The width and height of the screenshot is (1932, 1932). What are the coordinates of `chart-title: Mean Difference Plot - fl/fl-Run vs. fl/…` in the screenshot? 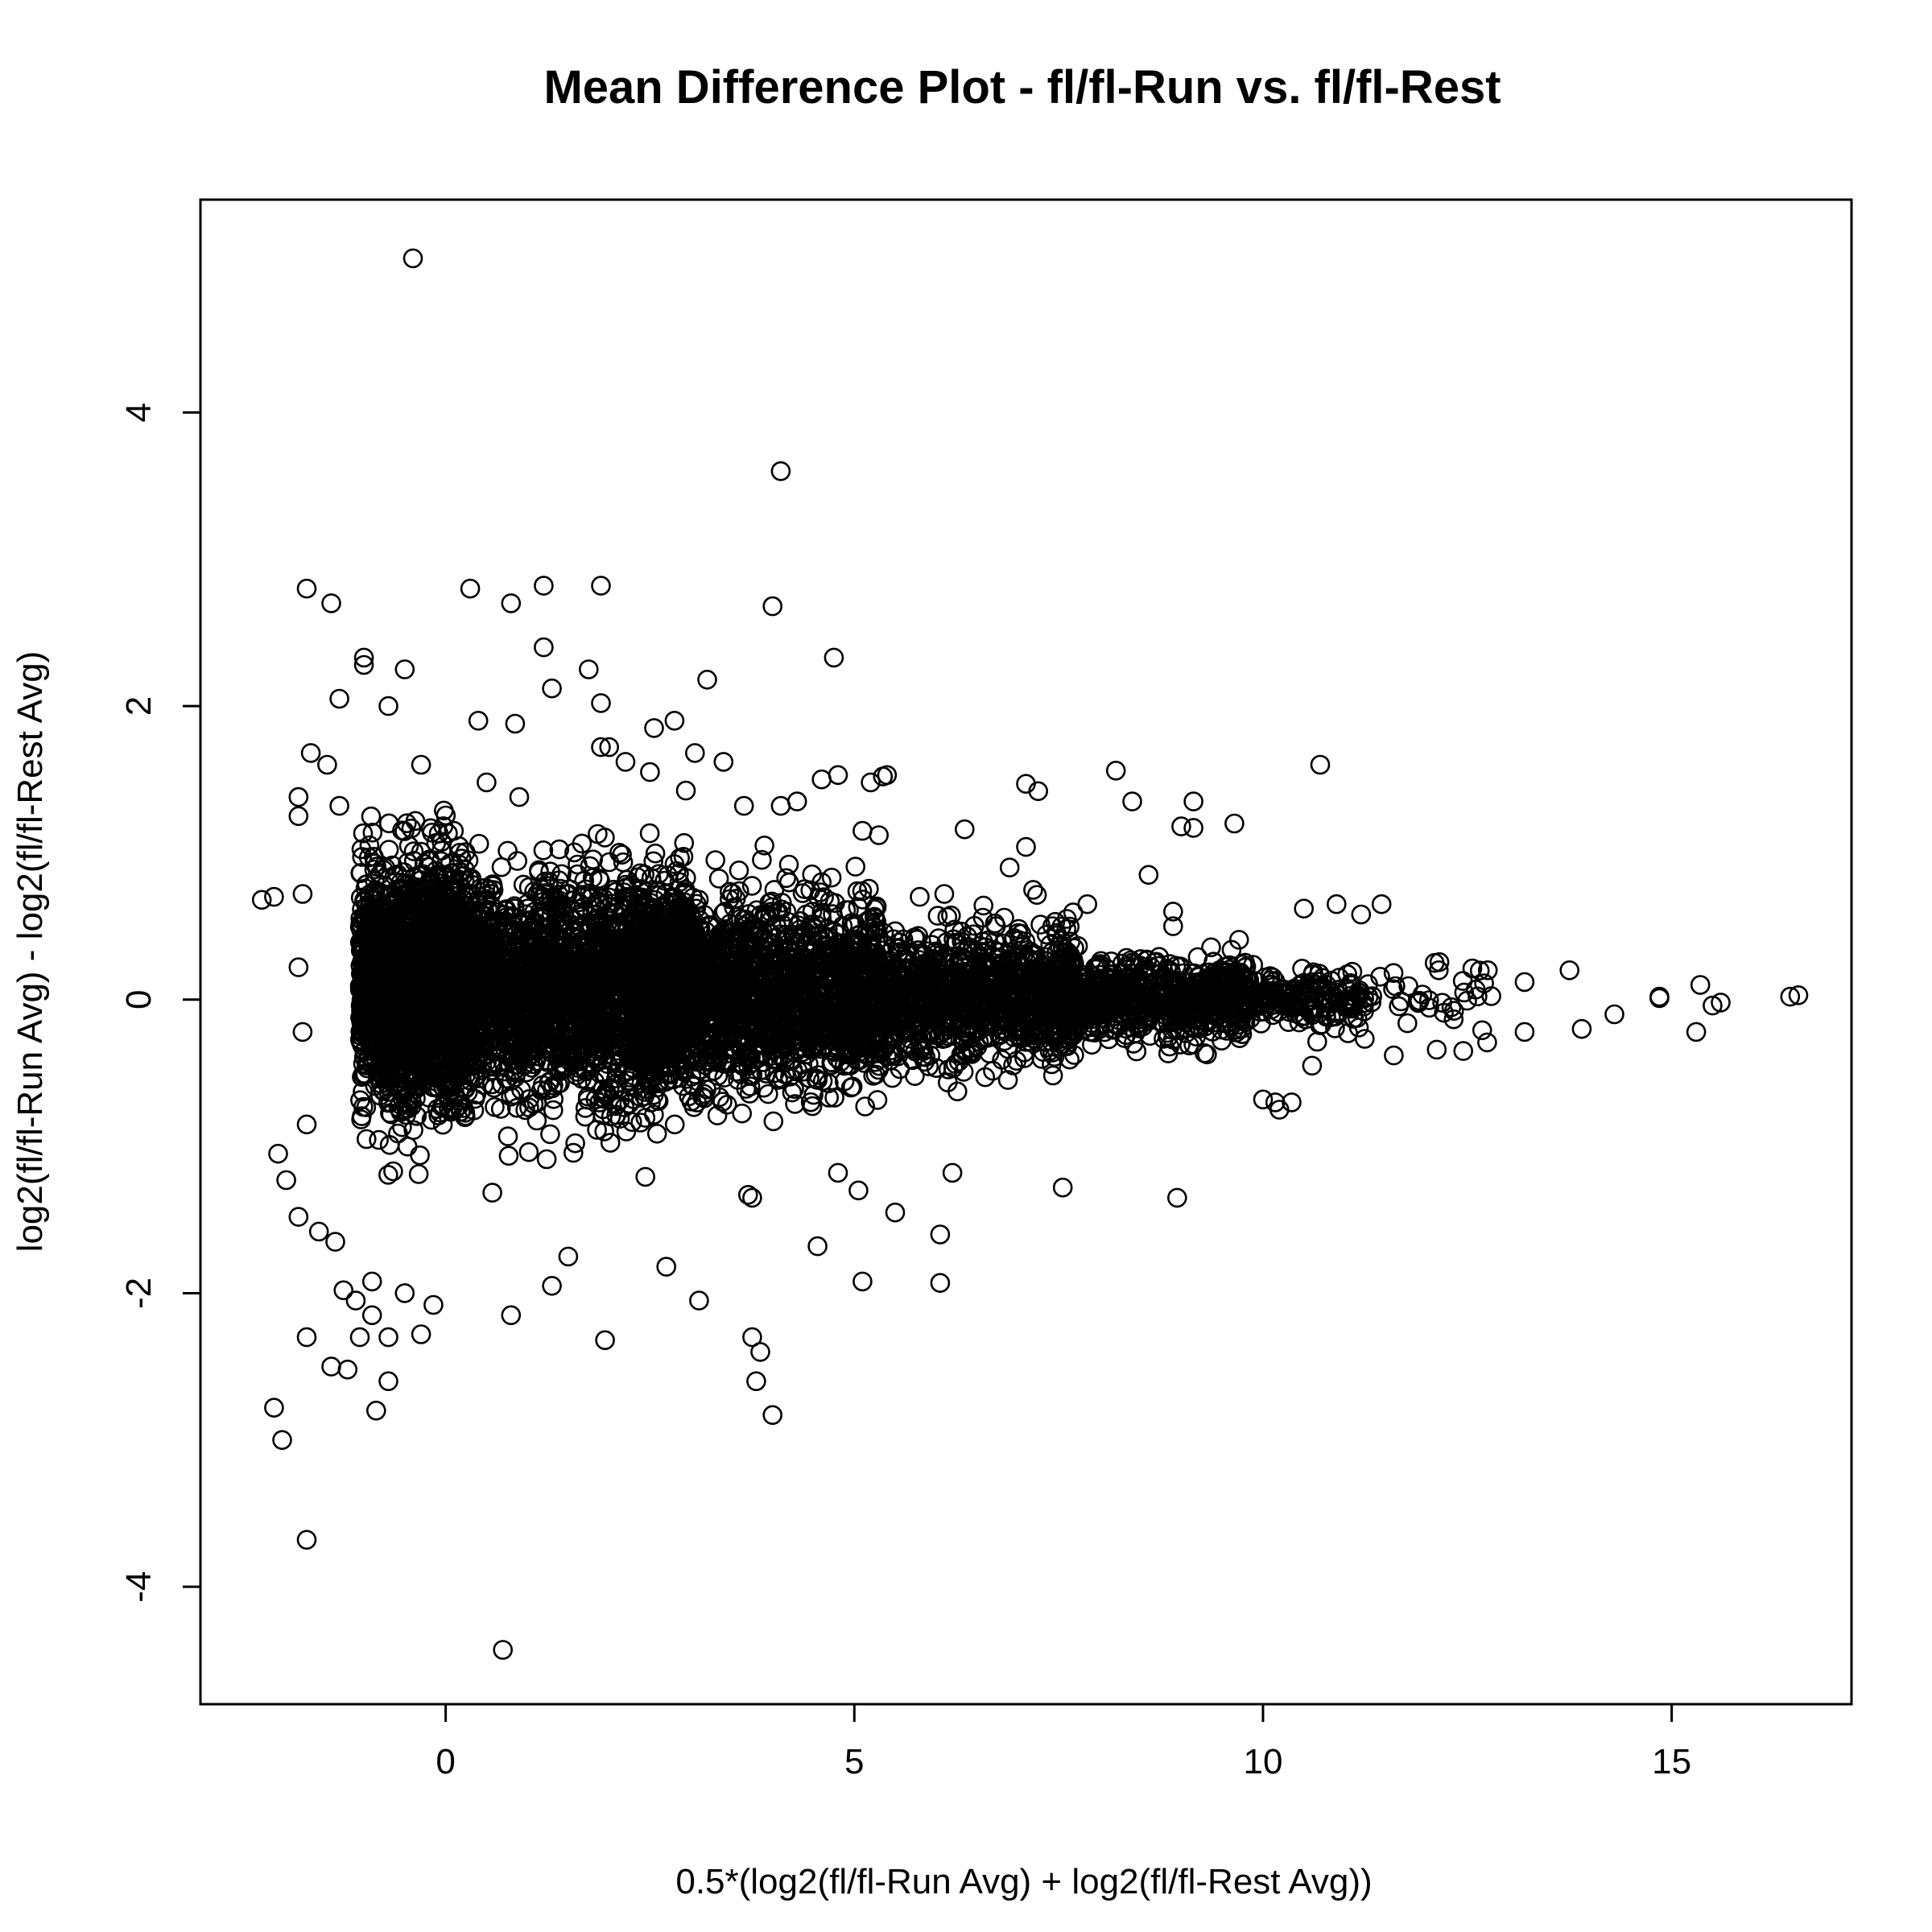 It's located at (1022, 87).